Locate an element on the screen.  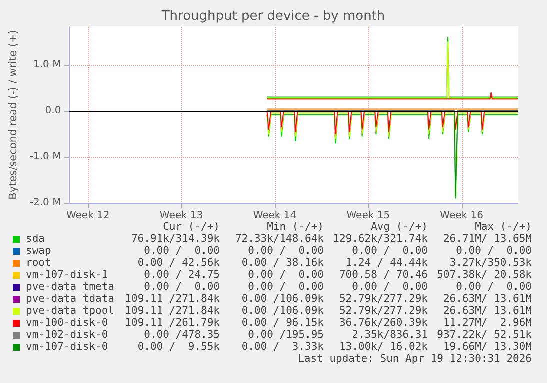
y-tick-label: 0.0 is located at coordinates (53, 111).